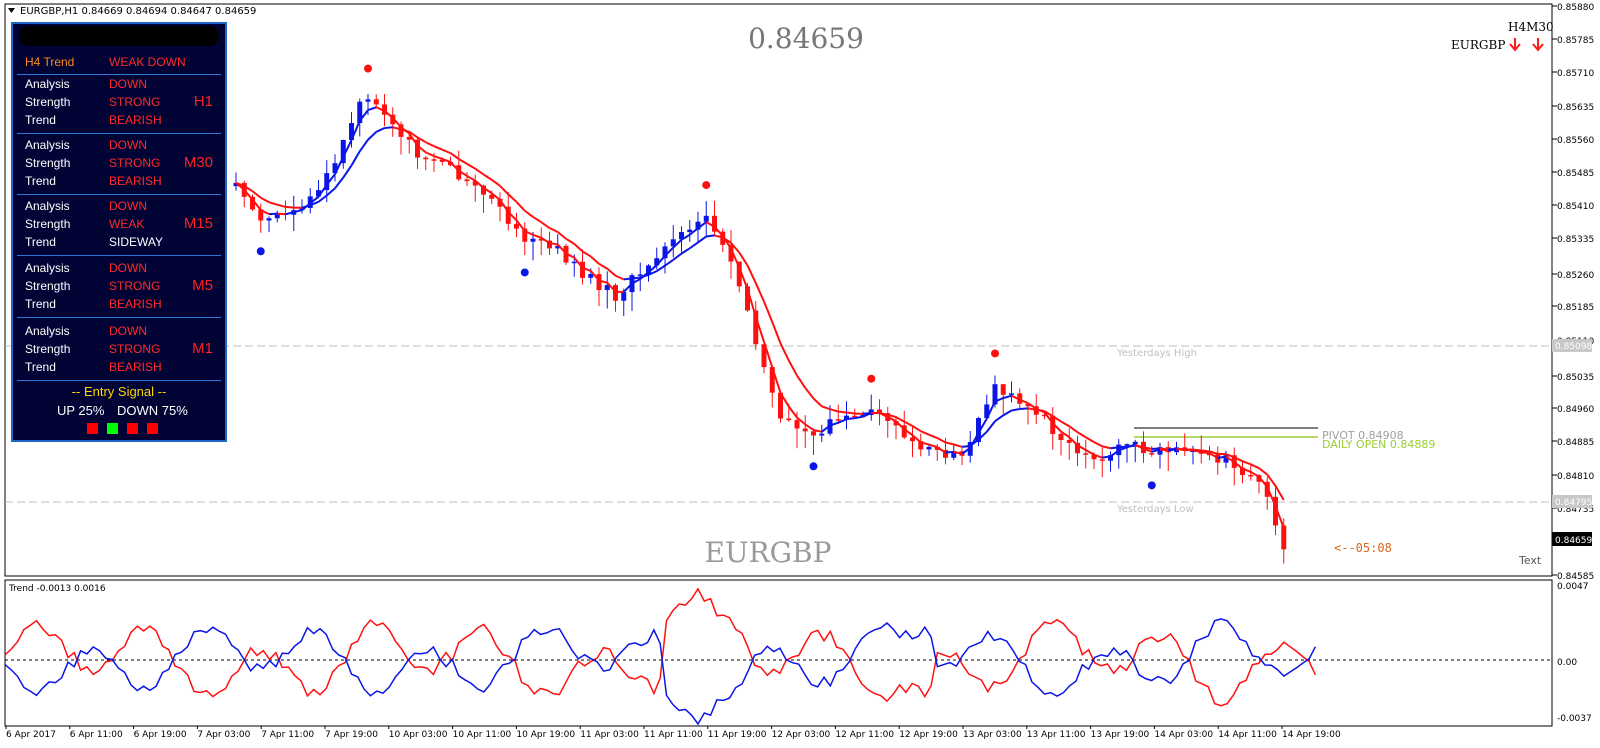 This screenshot has height=748, width=1600. Describe the element at coordinates (1575, 378) in the screenshot. I see `price-tick-label: 0.85035` at that location.